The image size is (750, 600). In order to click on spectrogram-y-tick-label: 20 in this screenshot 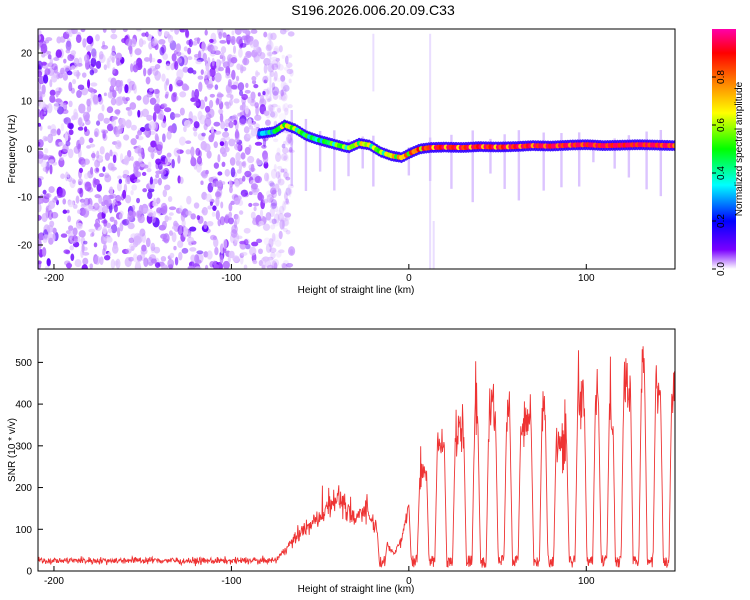, I will do `click(27, 54)`.